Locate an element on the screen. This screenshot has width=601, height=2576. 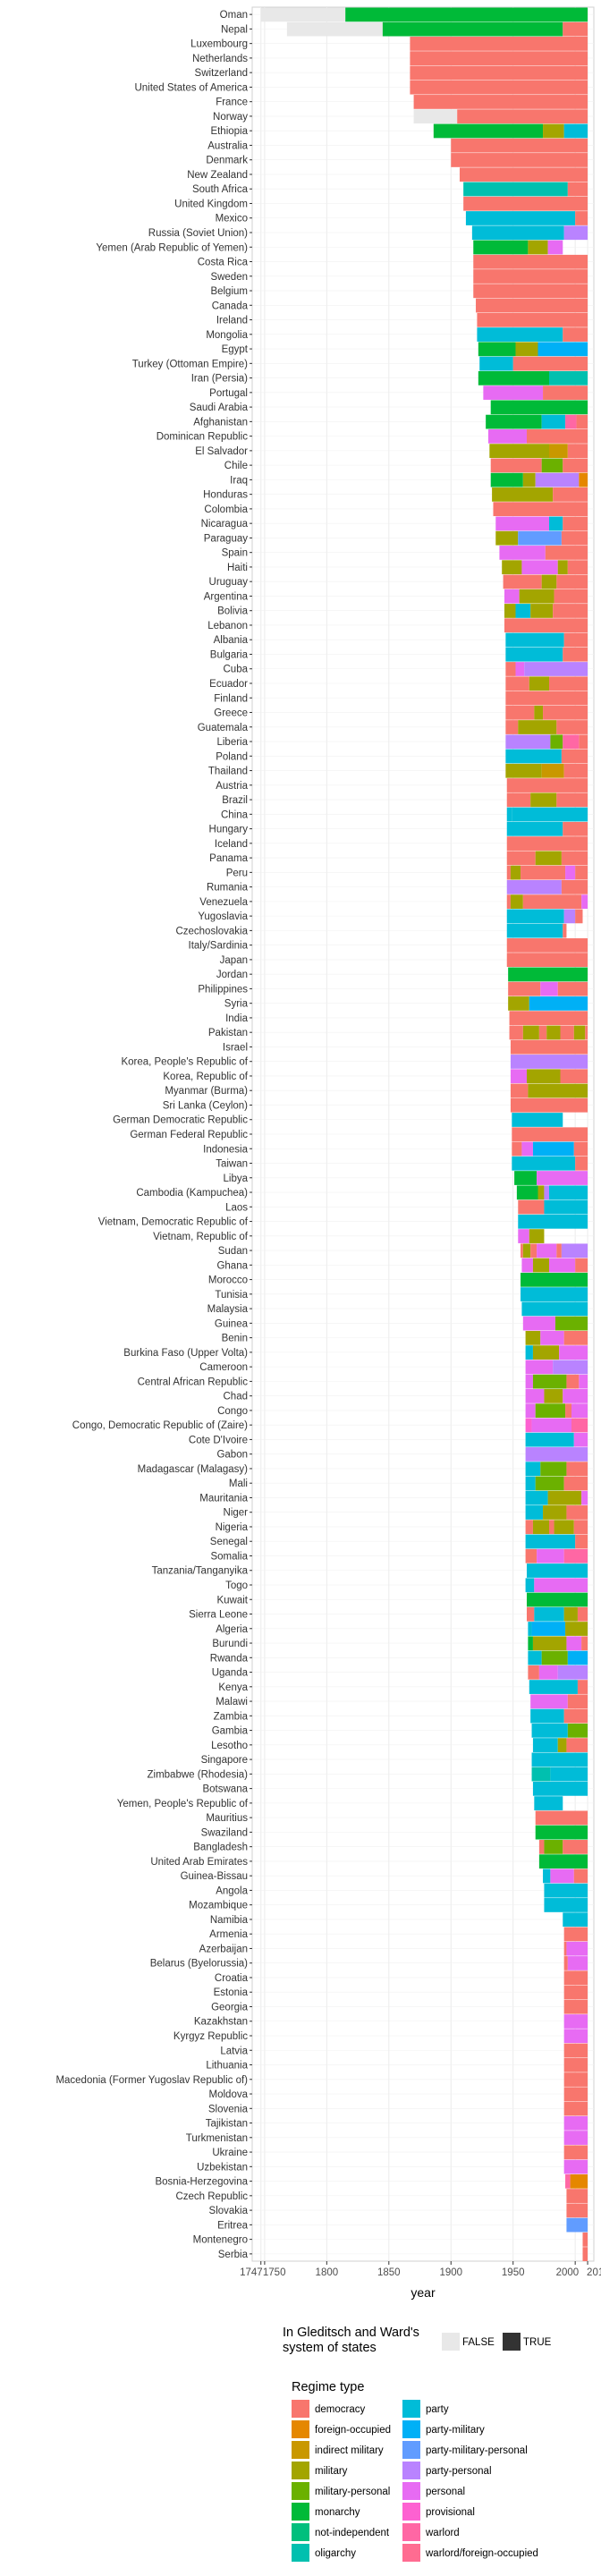
country-label: Sudan is located at coordinates (233, 1251).